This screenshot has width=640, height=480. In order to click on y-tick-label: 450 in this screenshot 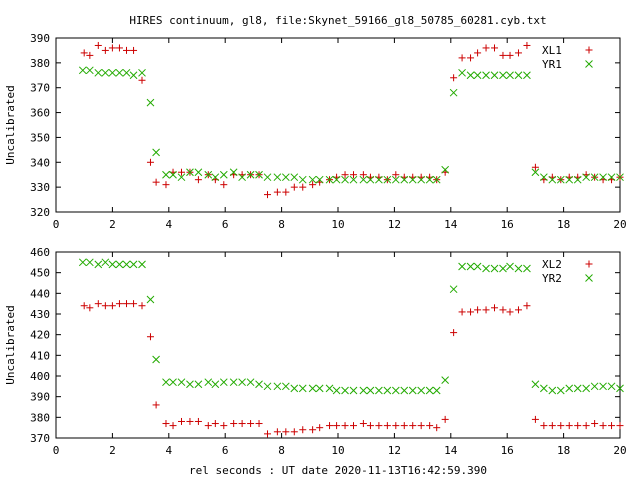, I will do `click(40, 273)`.